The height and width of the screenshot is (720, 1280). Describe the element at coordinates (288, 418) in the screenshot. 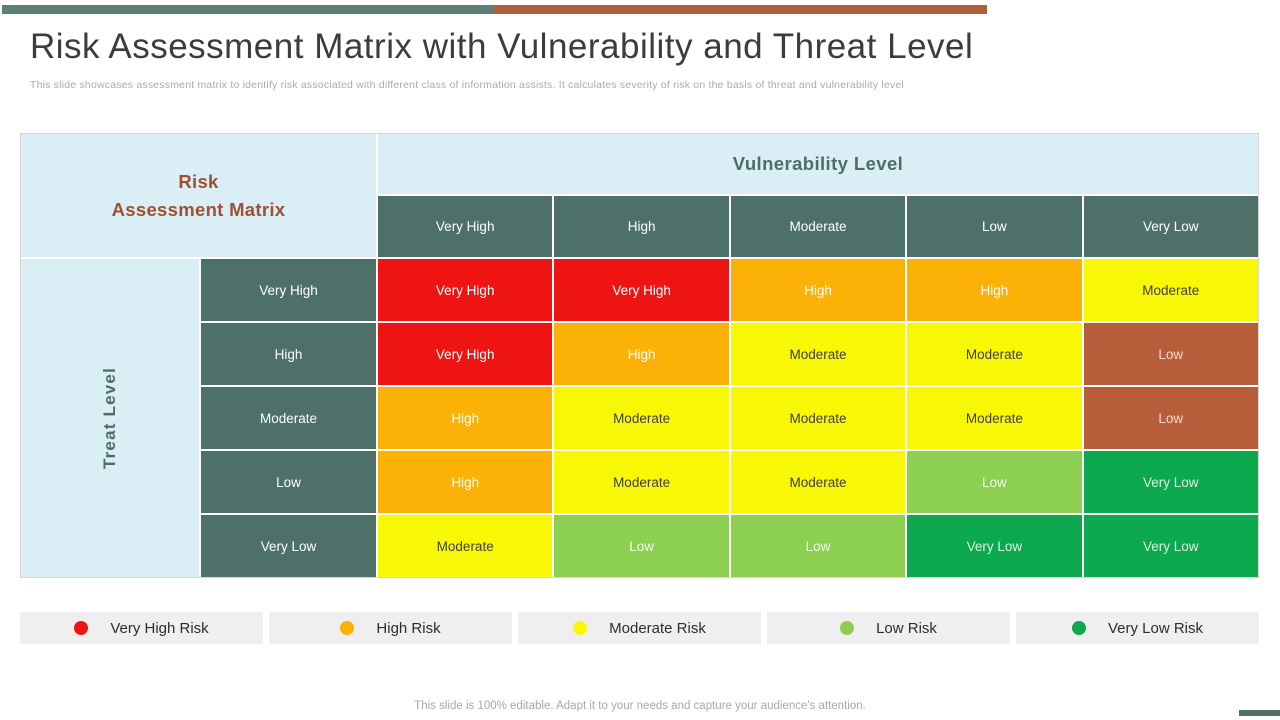

I see `threat-row-header: Moderate` at that location.